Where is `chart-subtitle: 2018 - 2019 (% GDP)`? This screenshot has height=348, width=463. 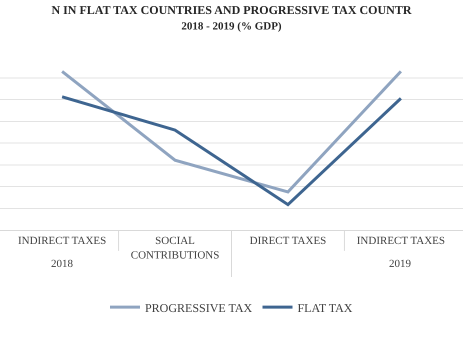 chart-subtitle: 2018 - 2019 (% GDP) is located at coordinates (231, 26).